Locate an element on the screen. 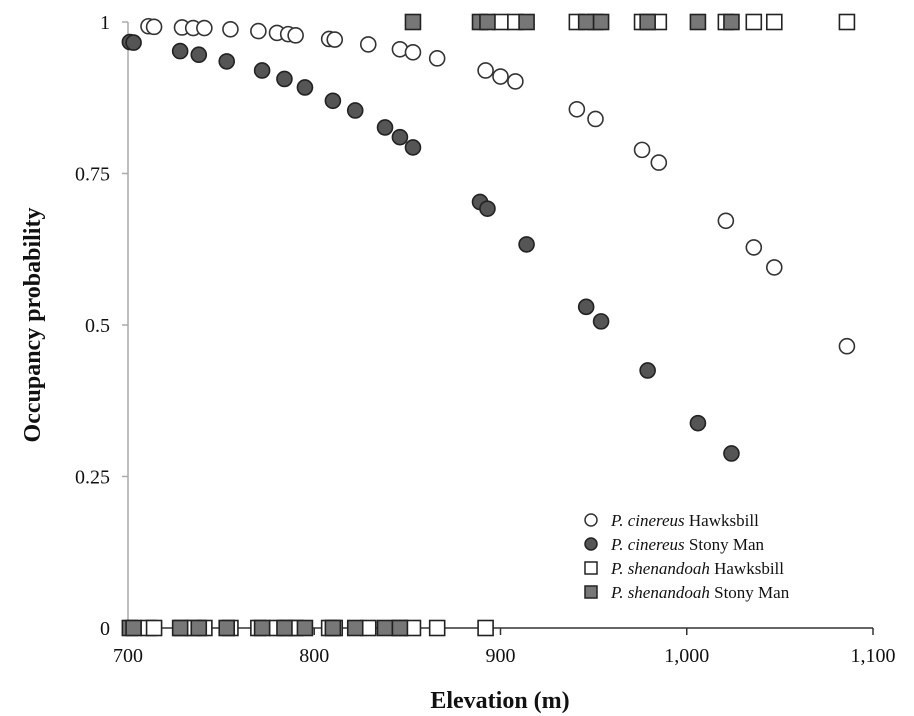 This screenshot has height=716, width=914. legend-label: P. shenandoah Hawksbill is located at coordinates (697, 568).